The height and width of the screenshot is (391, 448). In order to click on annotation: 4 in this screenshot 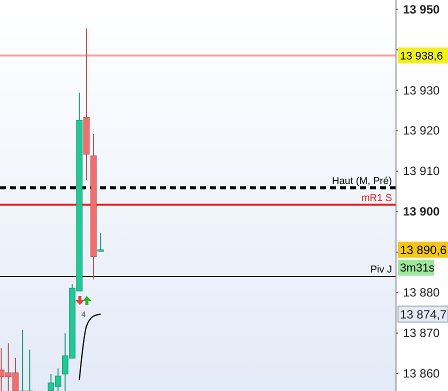, I will do `click(83, 315)`.